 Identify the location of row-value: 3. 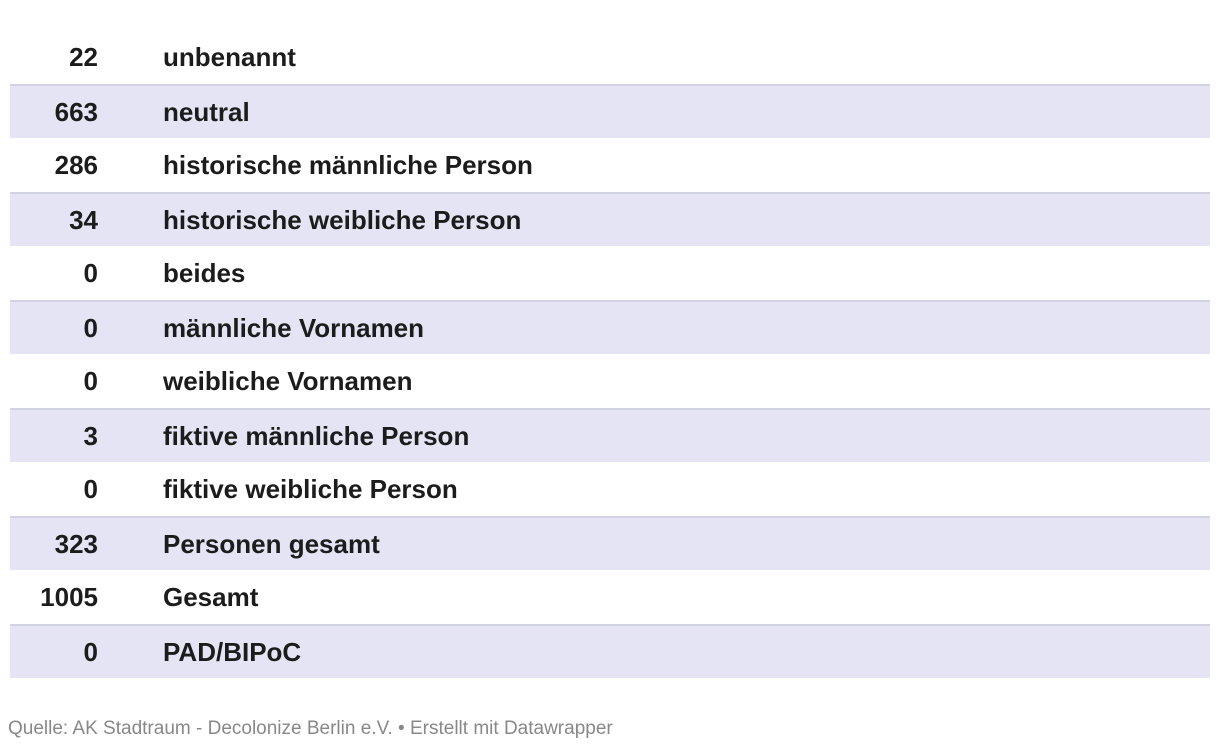
(90, 436).